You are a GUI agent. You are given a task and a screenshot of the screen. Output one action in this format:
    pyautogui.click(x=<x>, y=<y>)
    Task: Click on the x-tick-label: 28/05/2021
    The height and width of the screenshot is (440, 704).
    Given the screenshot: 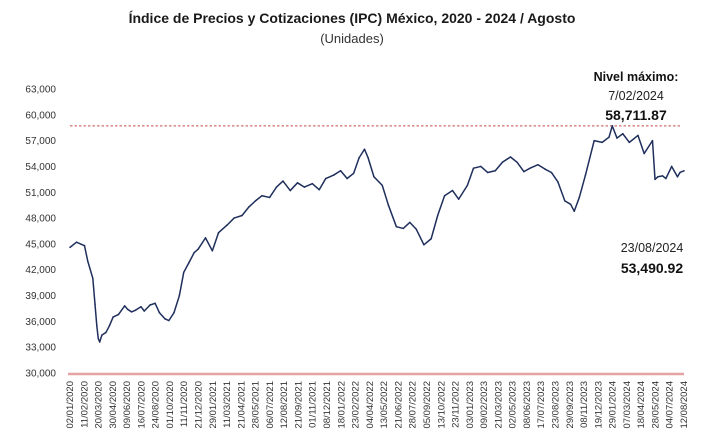 What is the action you would take?
    pyautogui.click(x=256, y=405)
    